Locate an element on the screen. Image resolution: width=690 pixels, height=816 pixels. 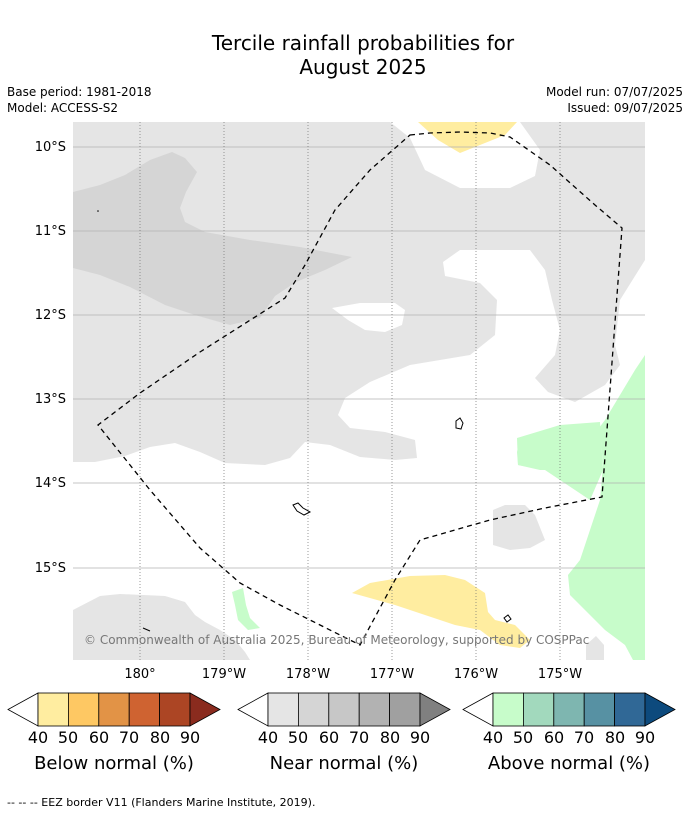
above-normal-region-southwest is located at coordinates (246, 609).